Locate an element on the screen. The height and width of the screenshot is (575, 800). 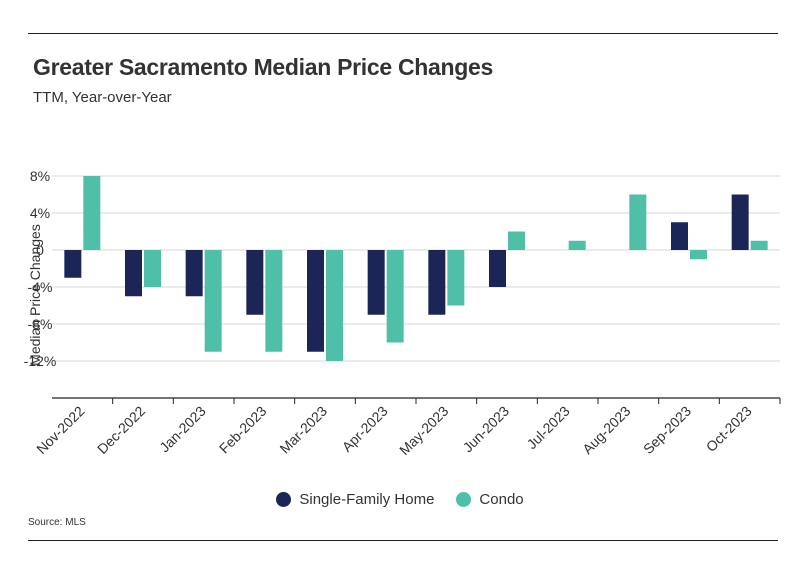
legend-swatch-condo is located at coordinates (464, 499).